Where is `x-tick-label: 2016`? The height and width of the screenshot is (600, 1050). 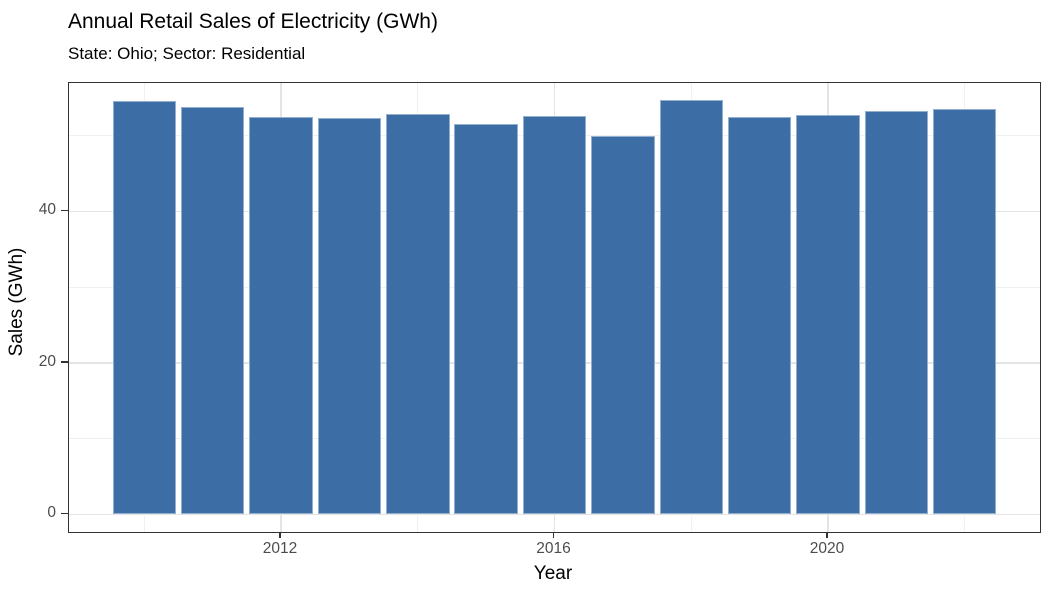 x-tick-label: 2016 is located at coordinates (553, 548).